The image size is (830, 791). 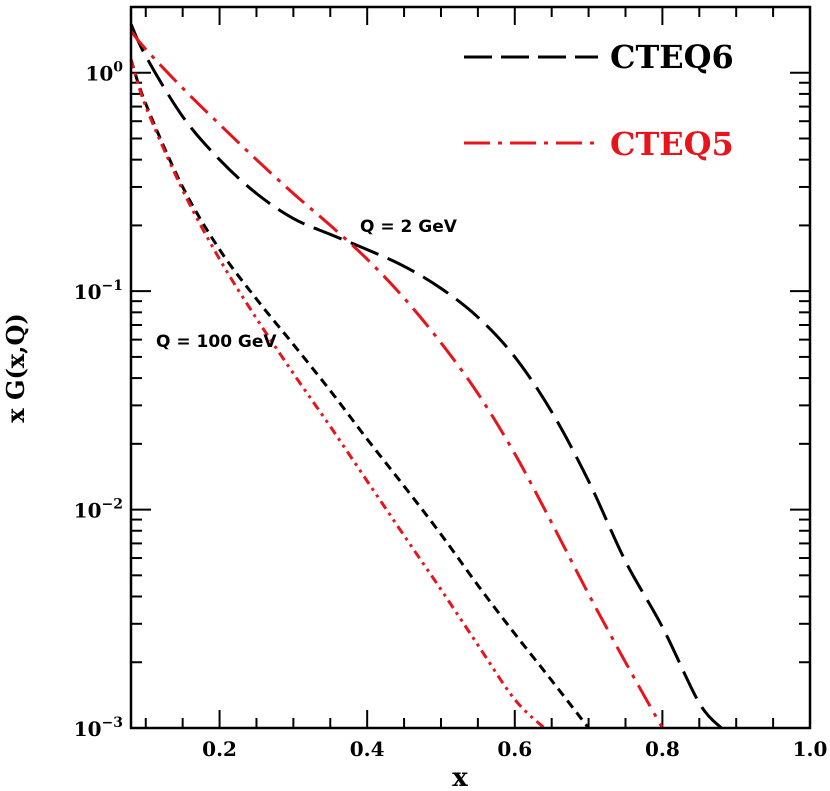 I want to click on x-tick-label: 1.0, so click(x=810, y=749).